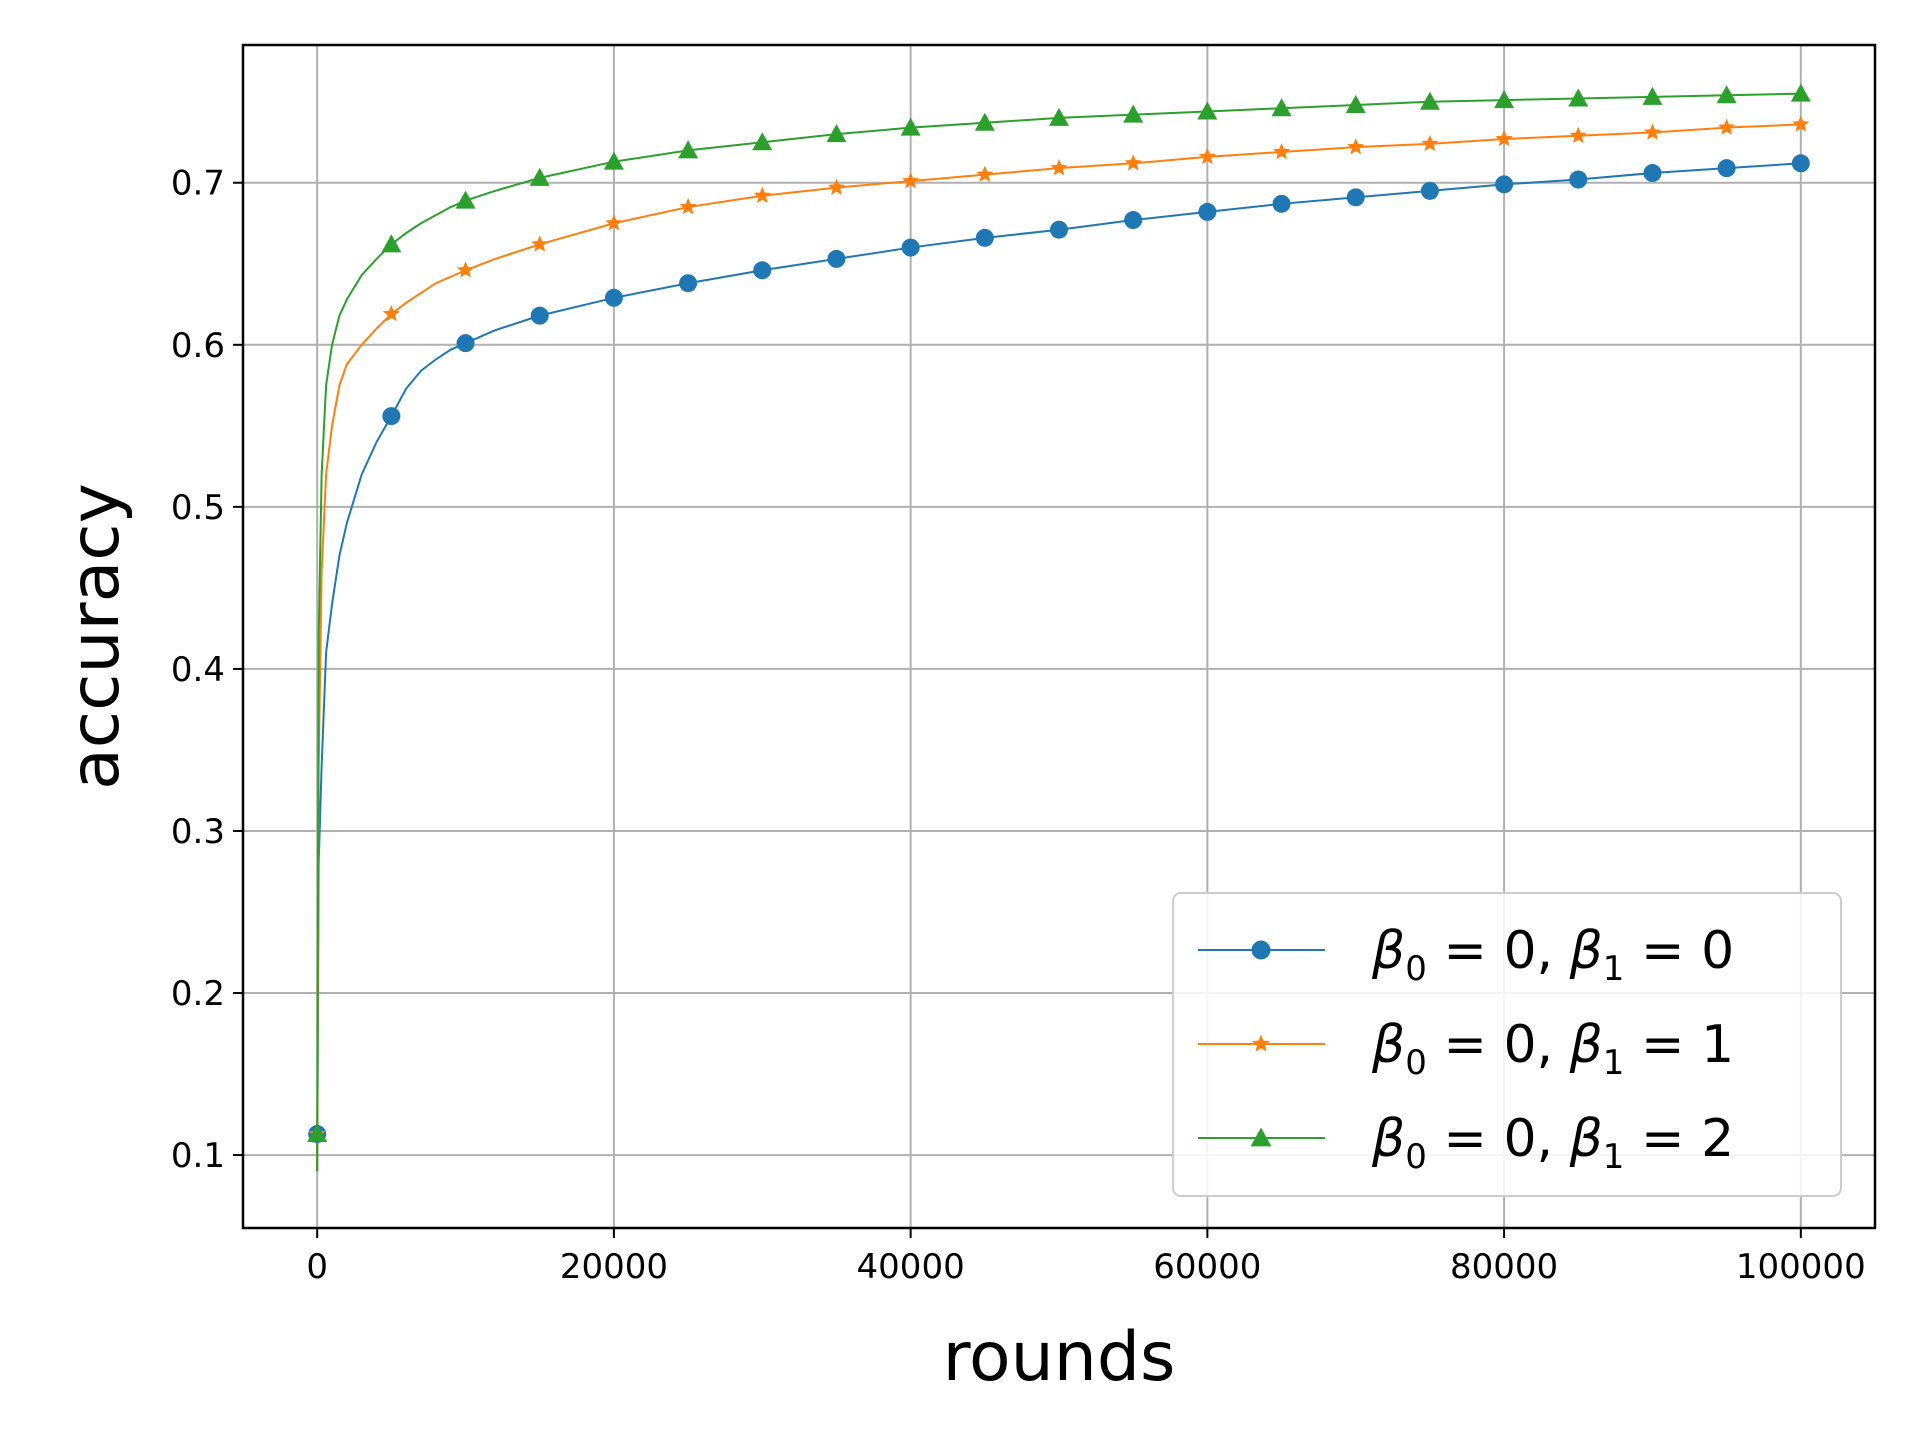  Describe the element at coordinates (198, 184) in the screenshot. I see `y-tick-label: 0.7` at that location.